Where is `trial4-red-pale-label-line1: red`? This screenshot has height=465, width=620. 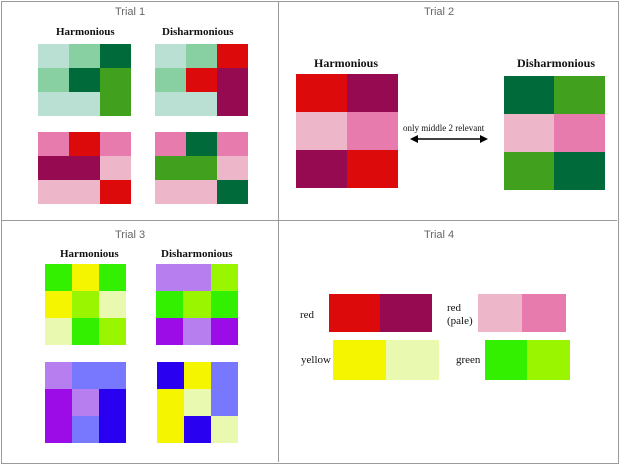 trial4-red-pale-label-line1: red is located at coordinates (454, 308).